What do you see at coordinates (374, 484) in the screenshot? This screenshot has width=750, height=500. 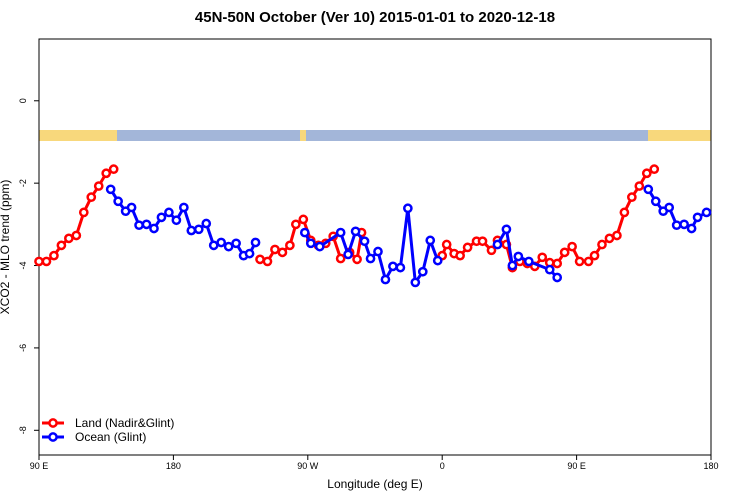 I see `x-axis-label: Longitude (deg E)` at bounding box center [374, 484].